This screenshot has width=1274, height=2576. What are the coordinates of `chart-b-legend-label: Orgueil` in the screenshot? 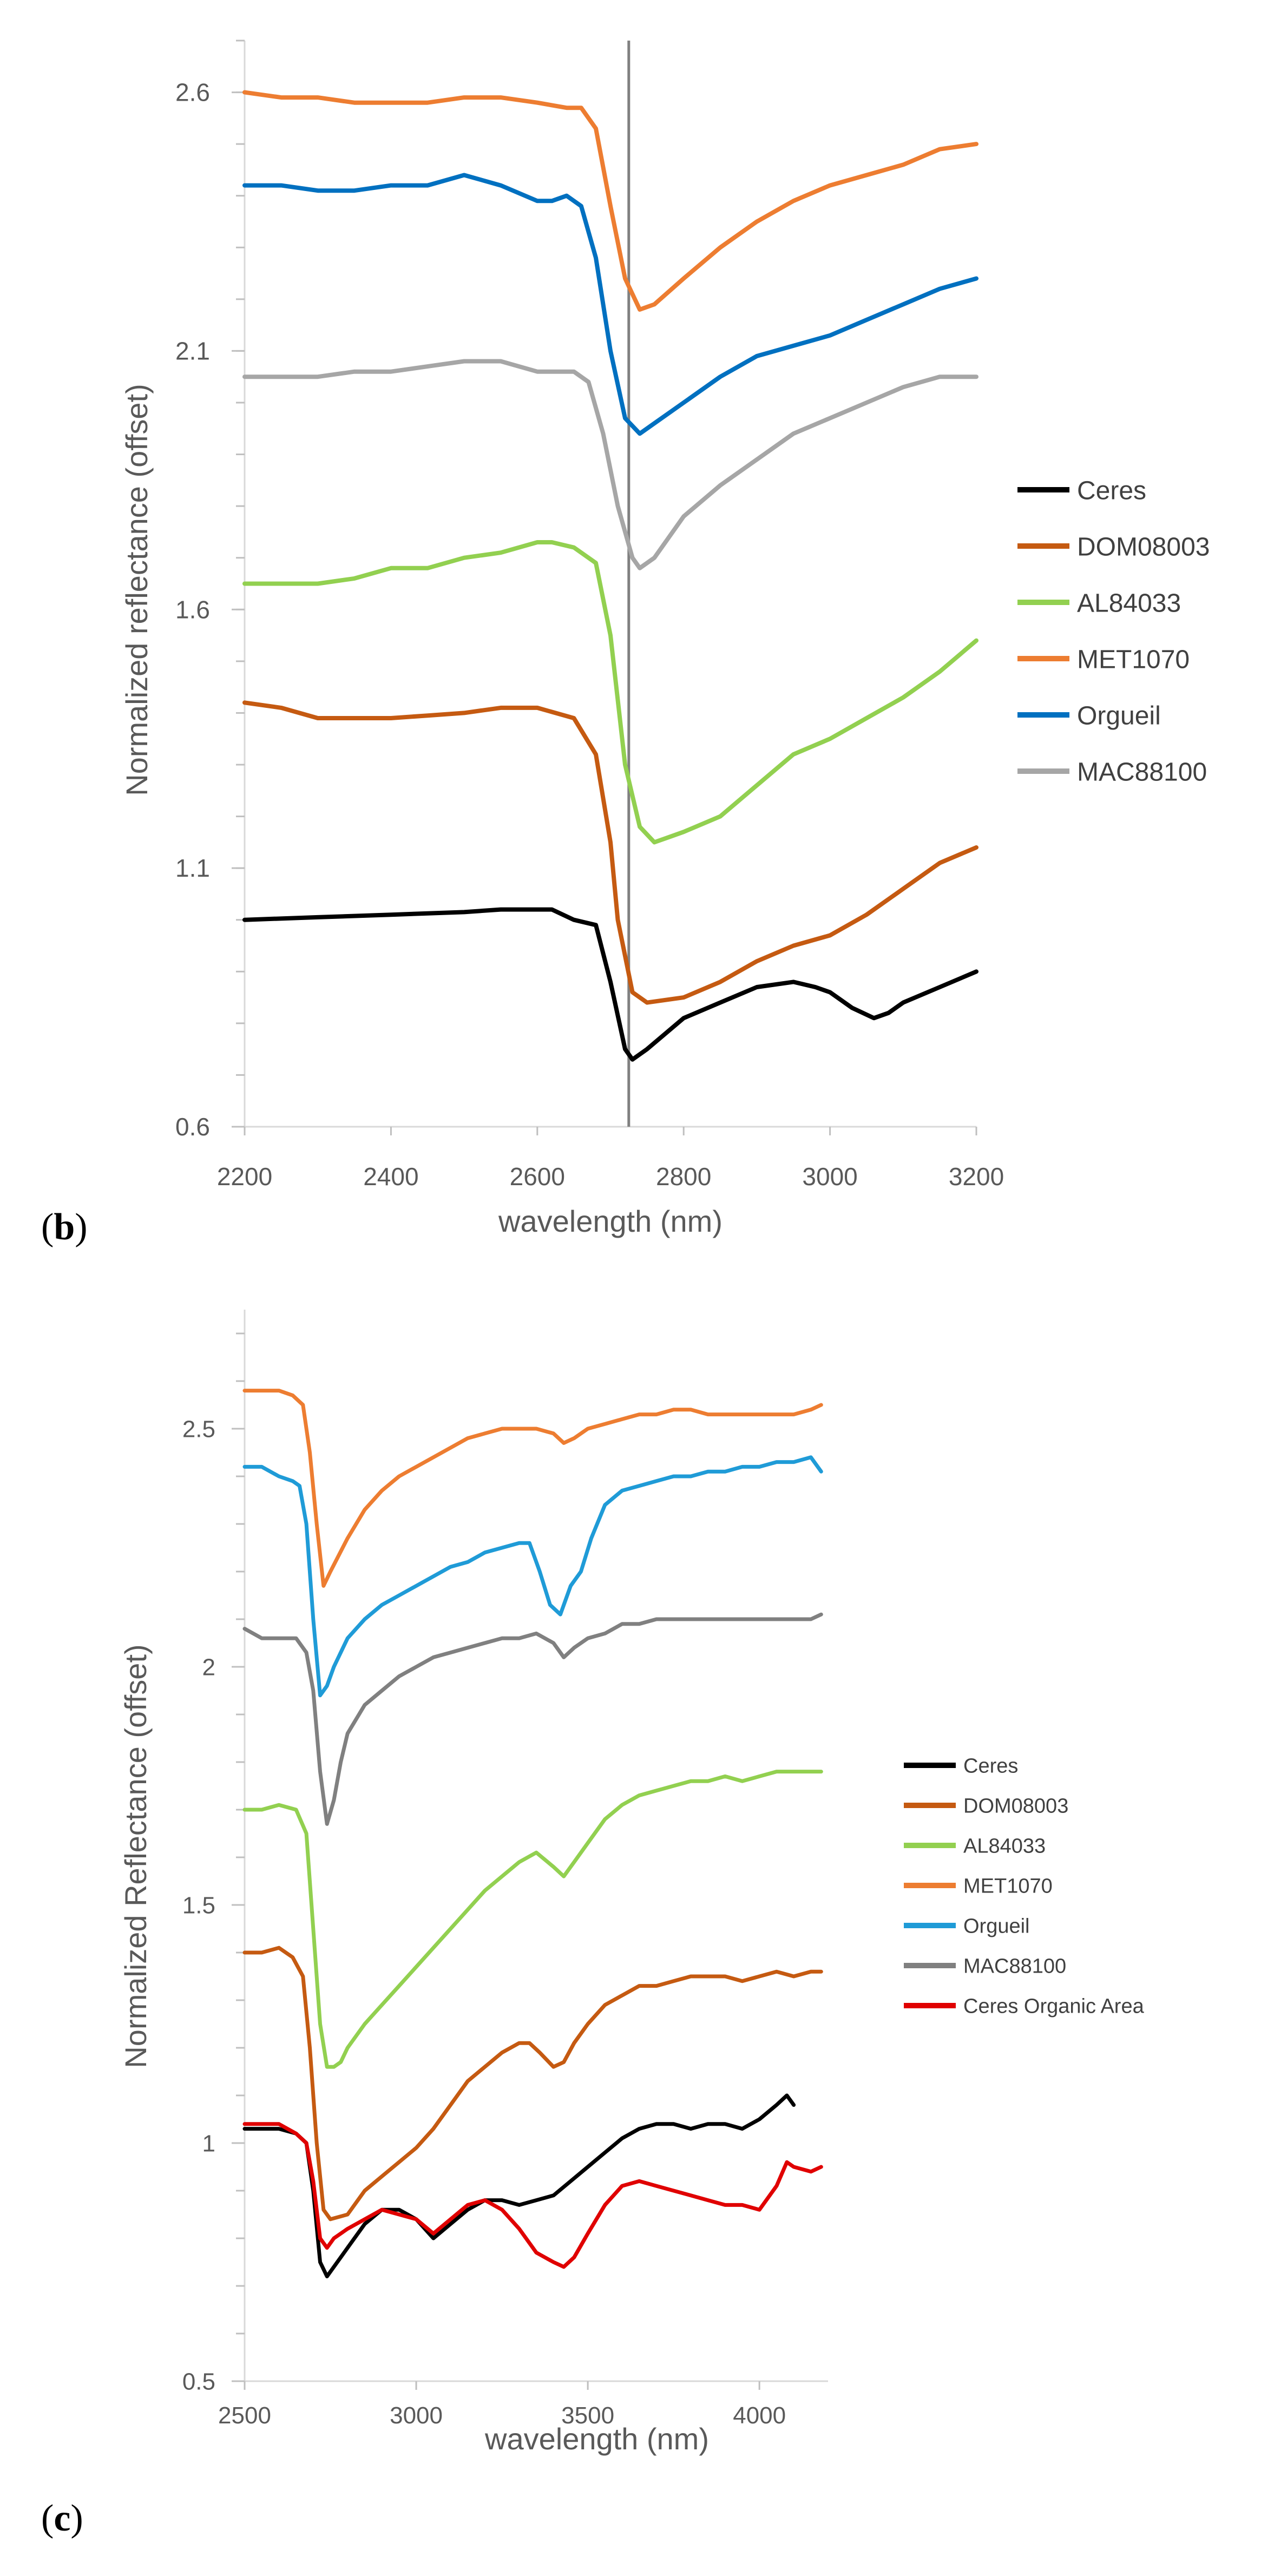 It's located at (1119, 715).